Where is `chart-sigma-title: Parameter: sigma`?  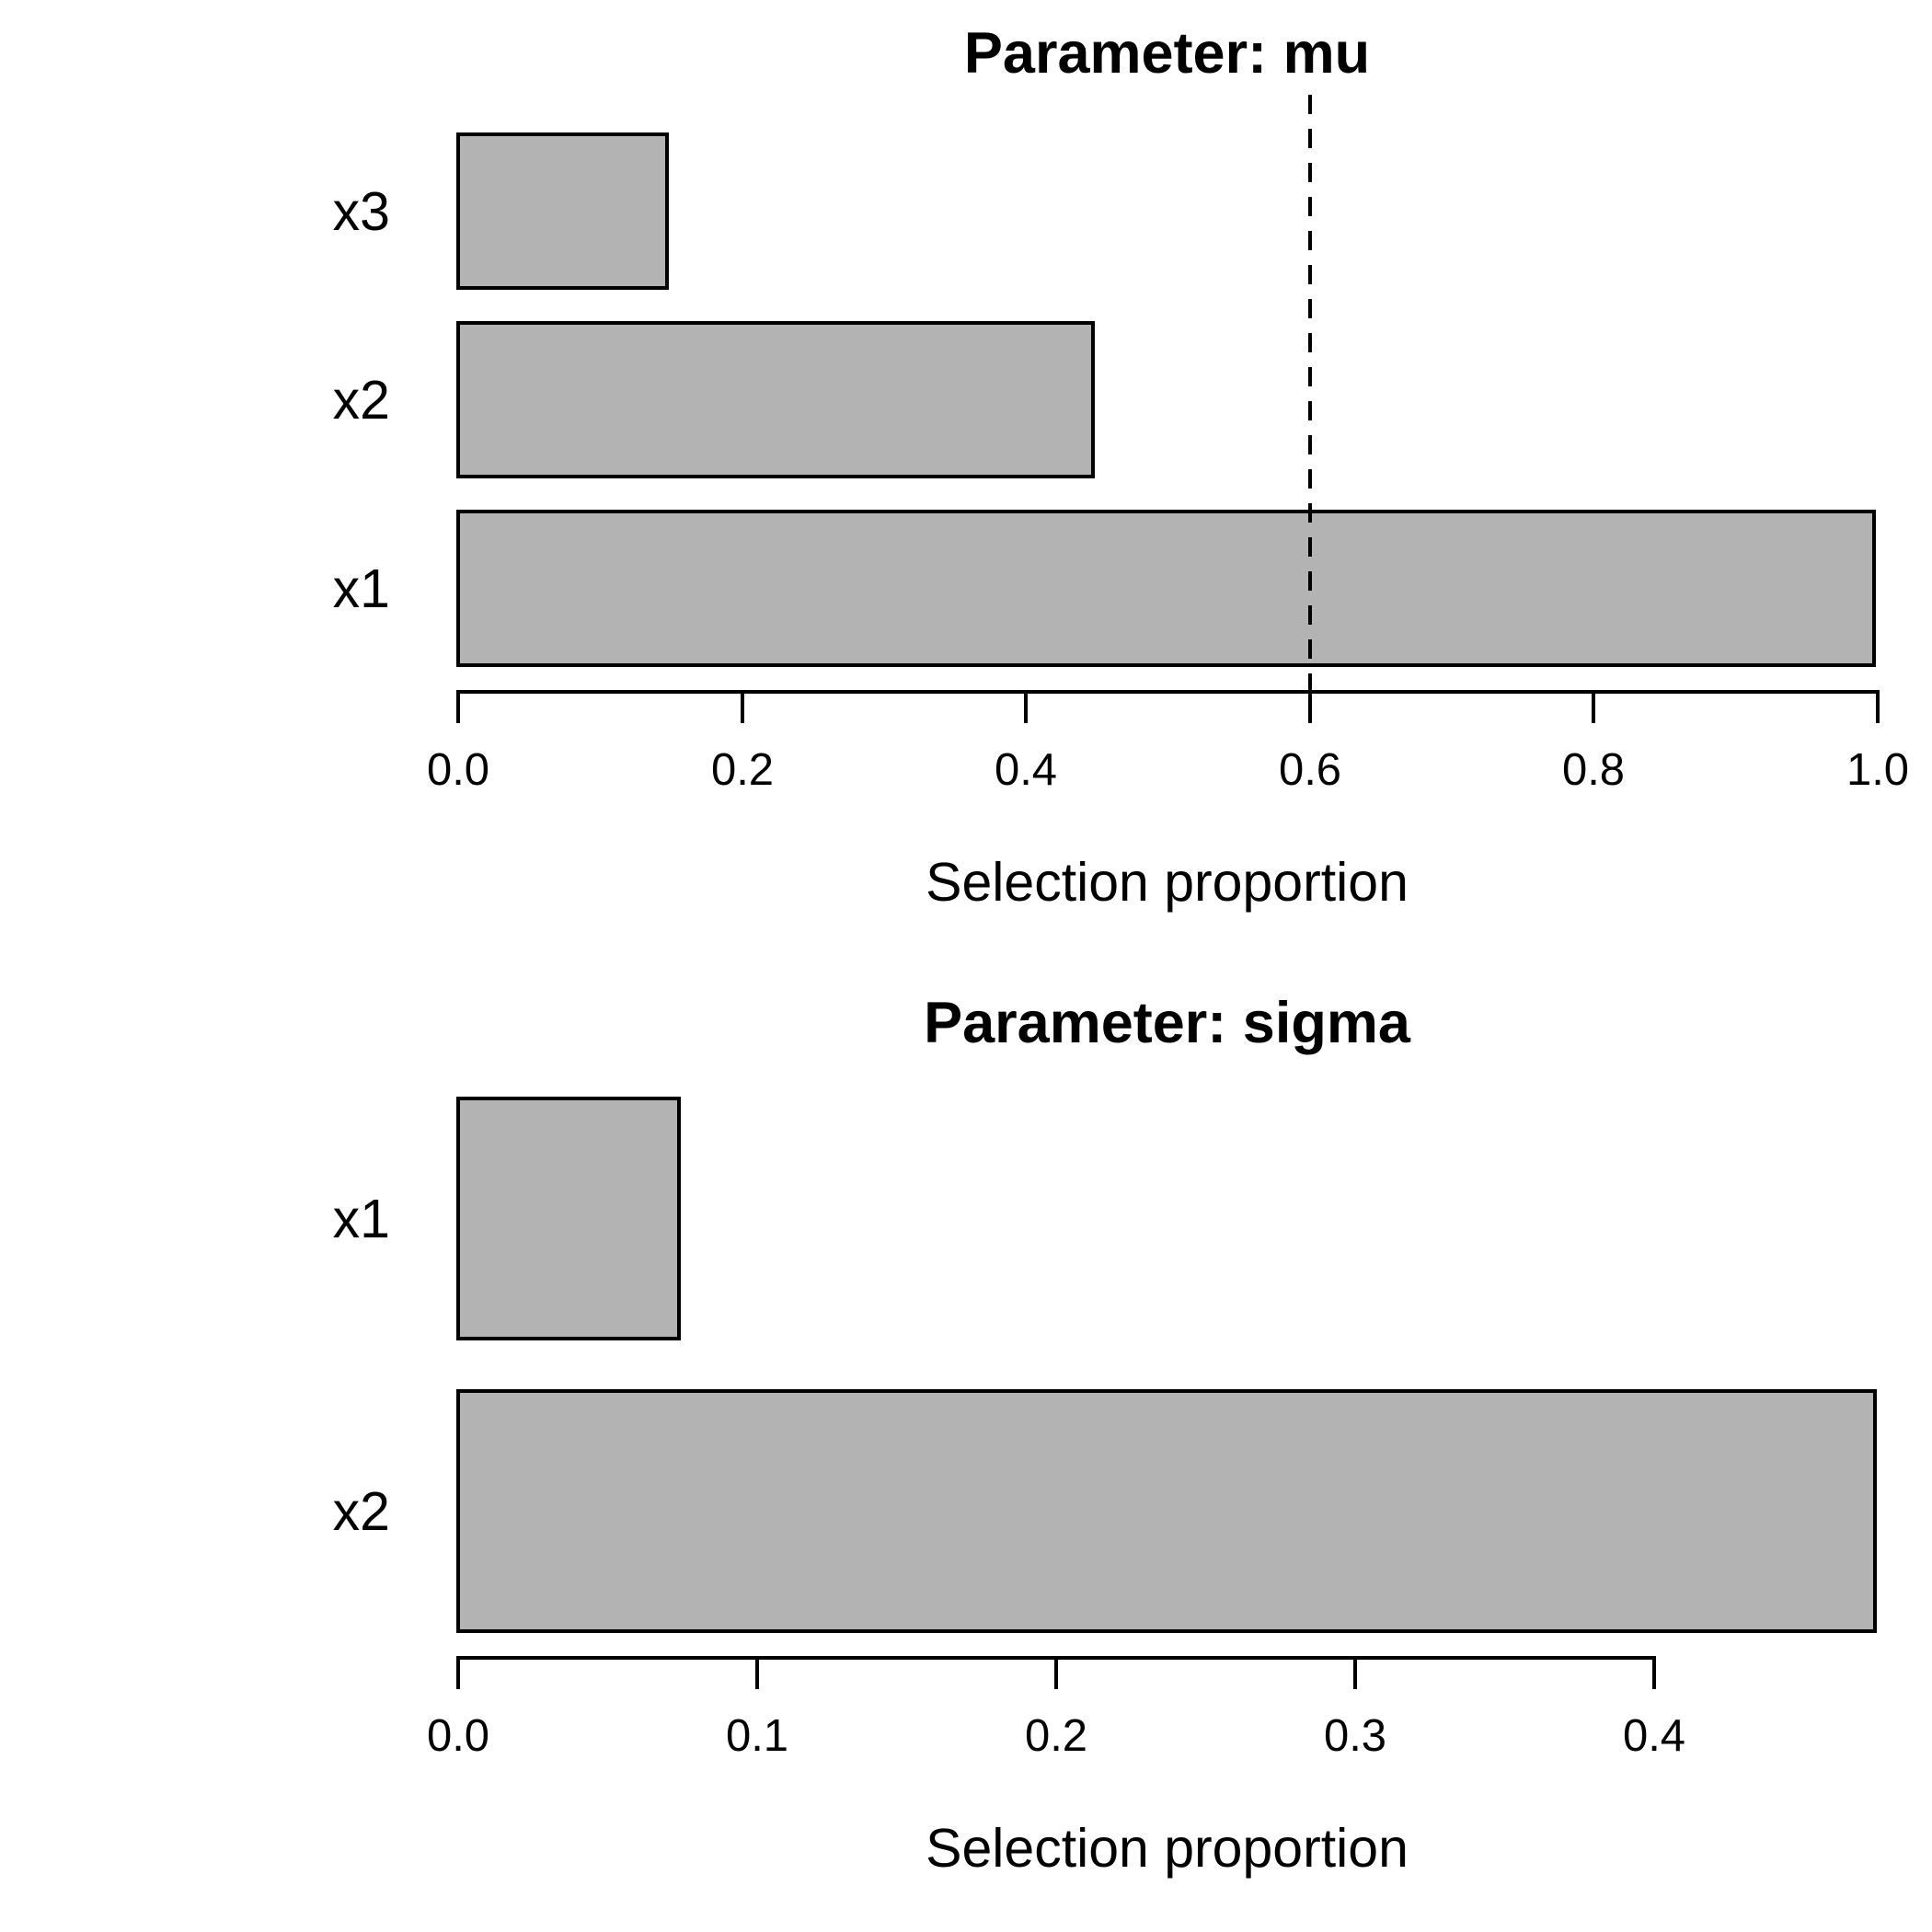
chart-sigma-title: Parameter: sigma is located at coordinates (1167, 1023).